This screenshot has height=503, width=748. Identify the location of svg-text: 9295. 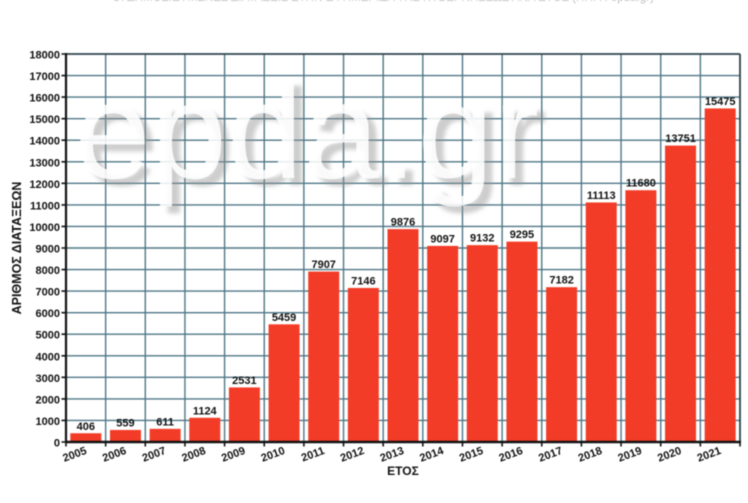
(522, 235).